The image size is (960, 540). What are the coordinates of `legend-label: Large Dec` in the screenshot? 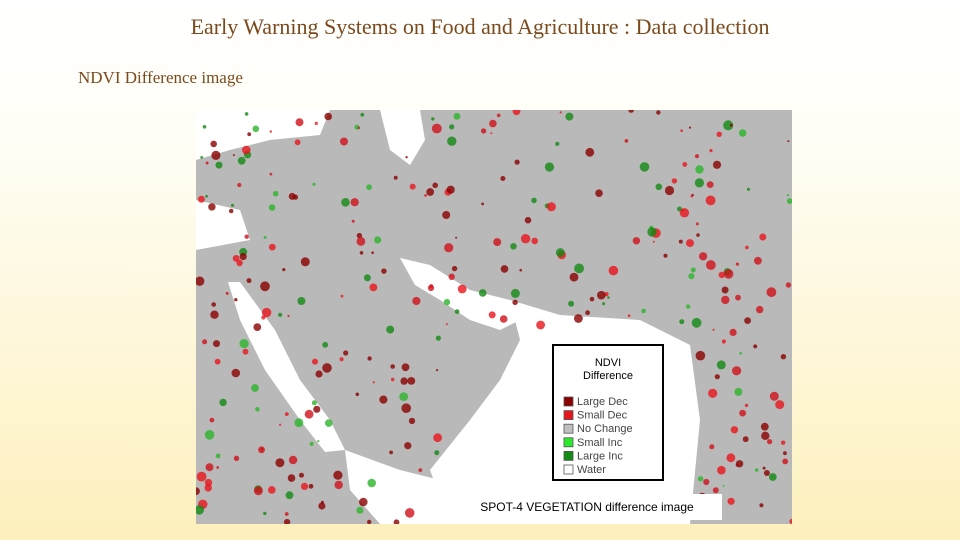 It's located at (602, 402).